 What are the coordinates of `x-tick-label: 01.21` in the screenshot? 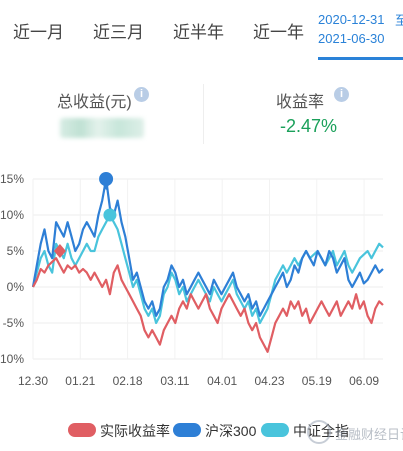 It's located at (80, 381).